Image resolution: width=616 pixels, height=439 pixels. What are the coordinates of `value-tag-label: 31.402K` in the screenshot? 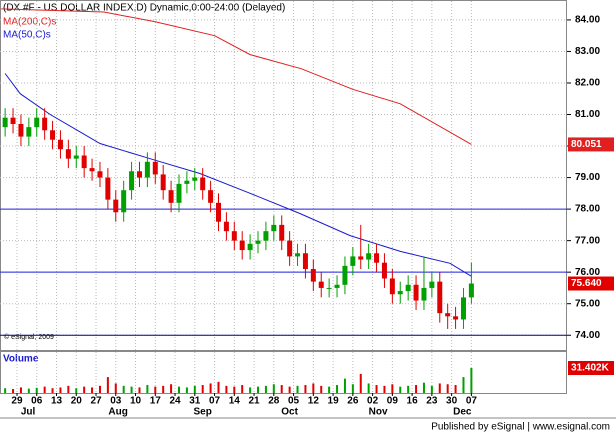 It's located at (590, 368).